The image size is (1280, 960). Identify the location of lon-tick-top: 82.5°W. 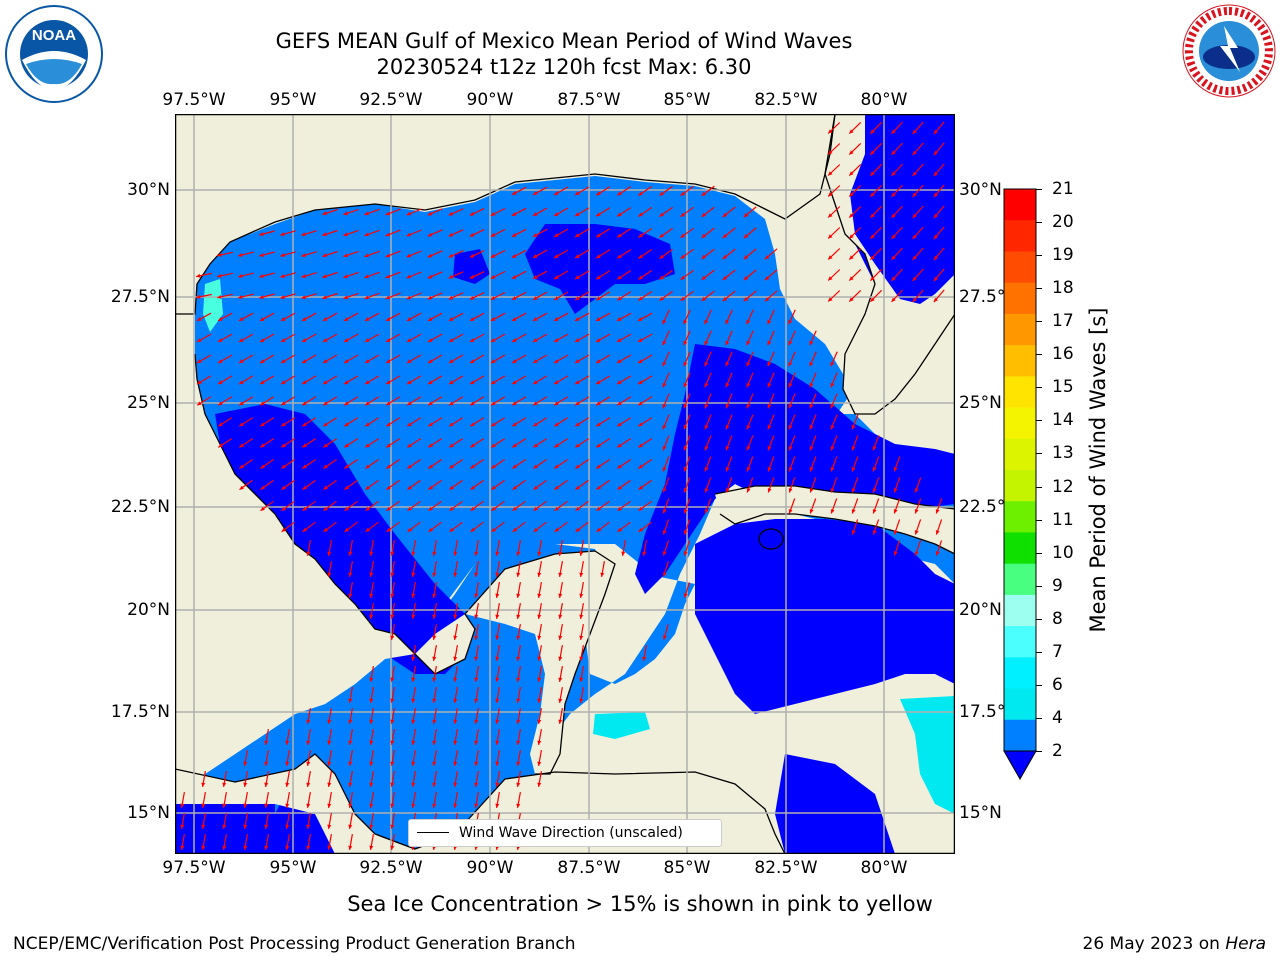
(786, 100).